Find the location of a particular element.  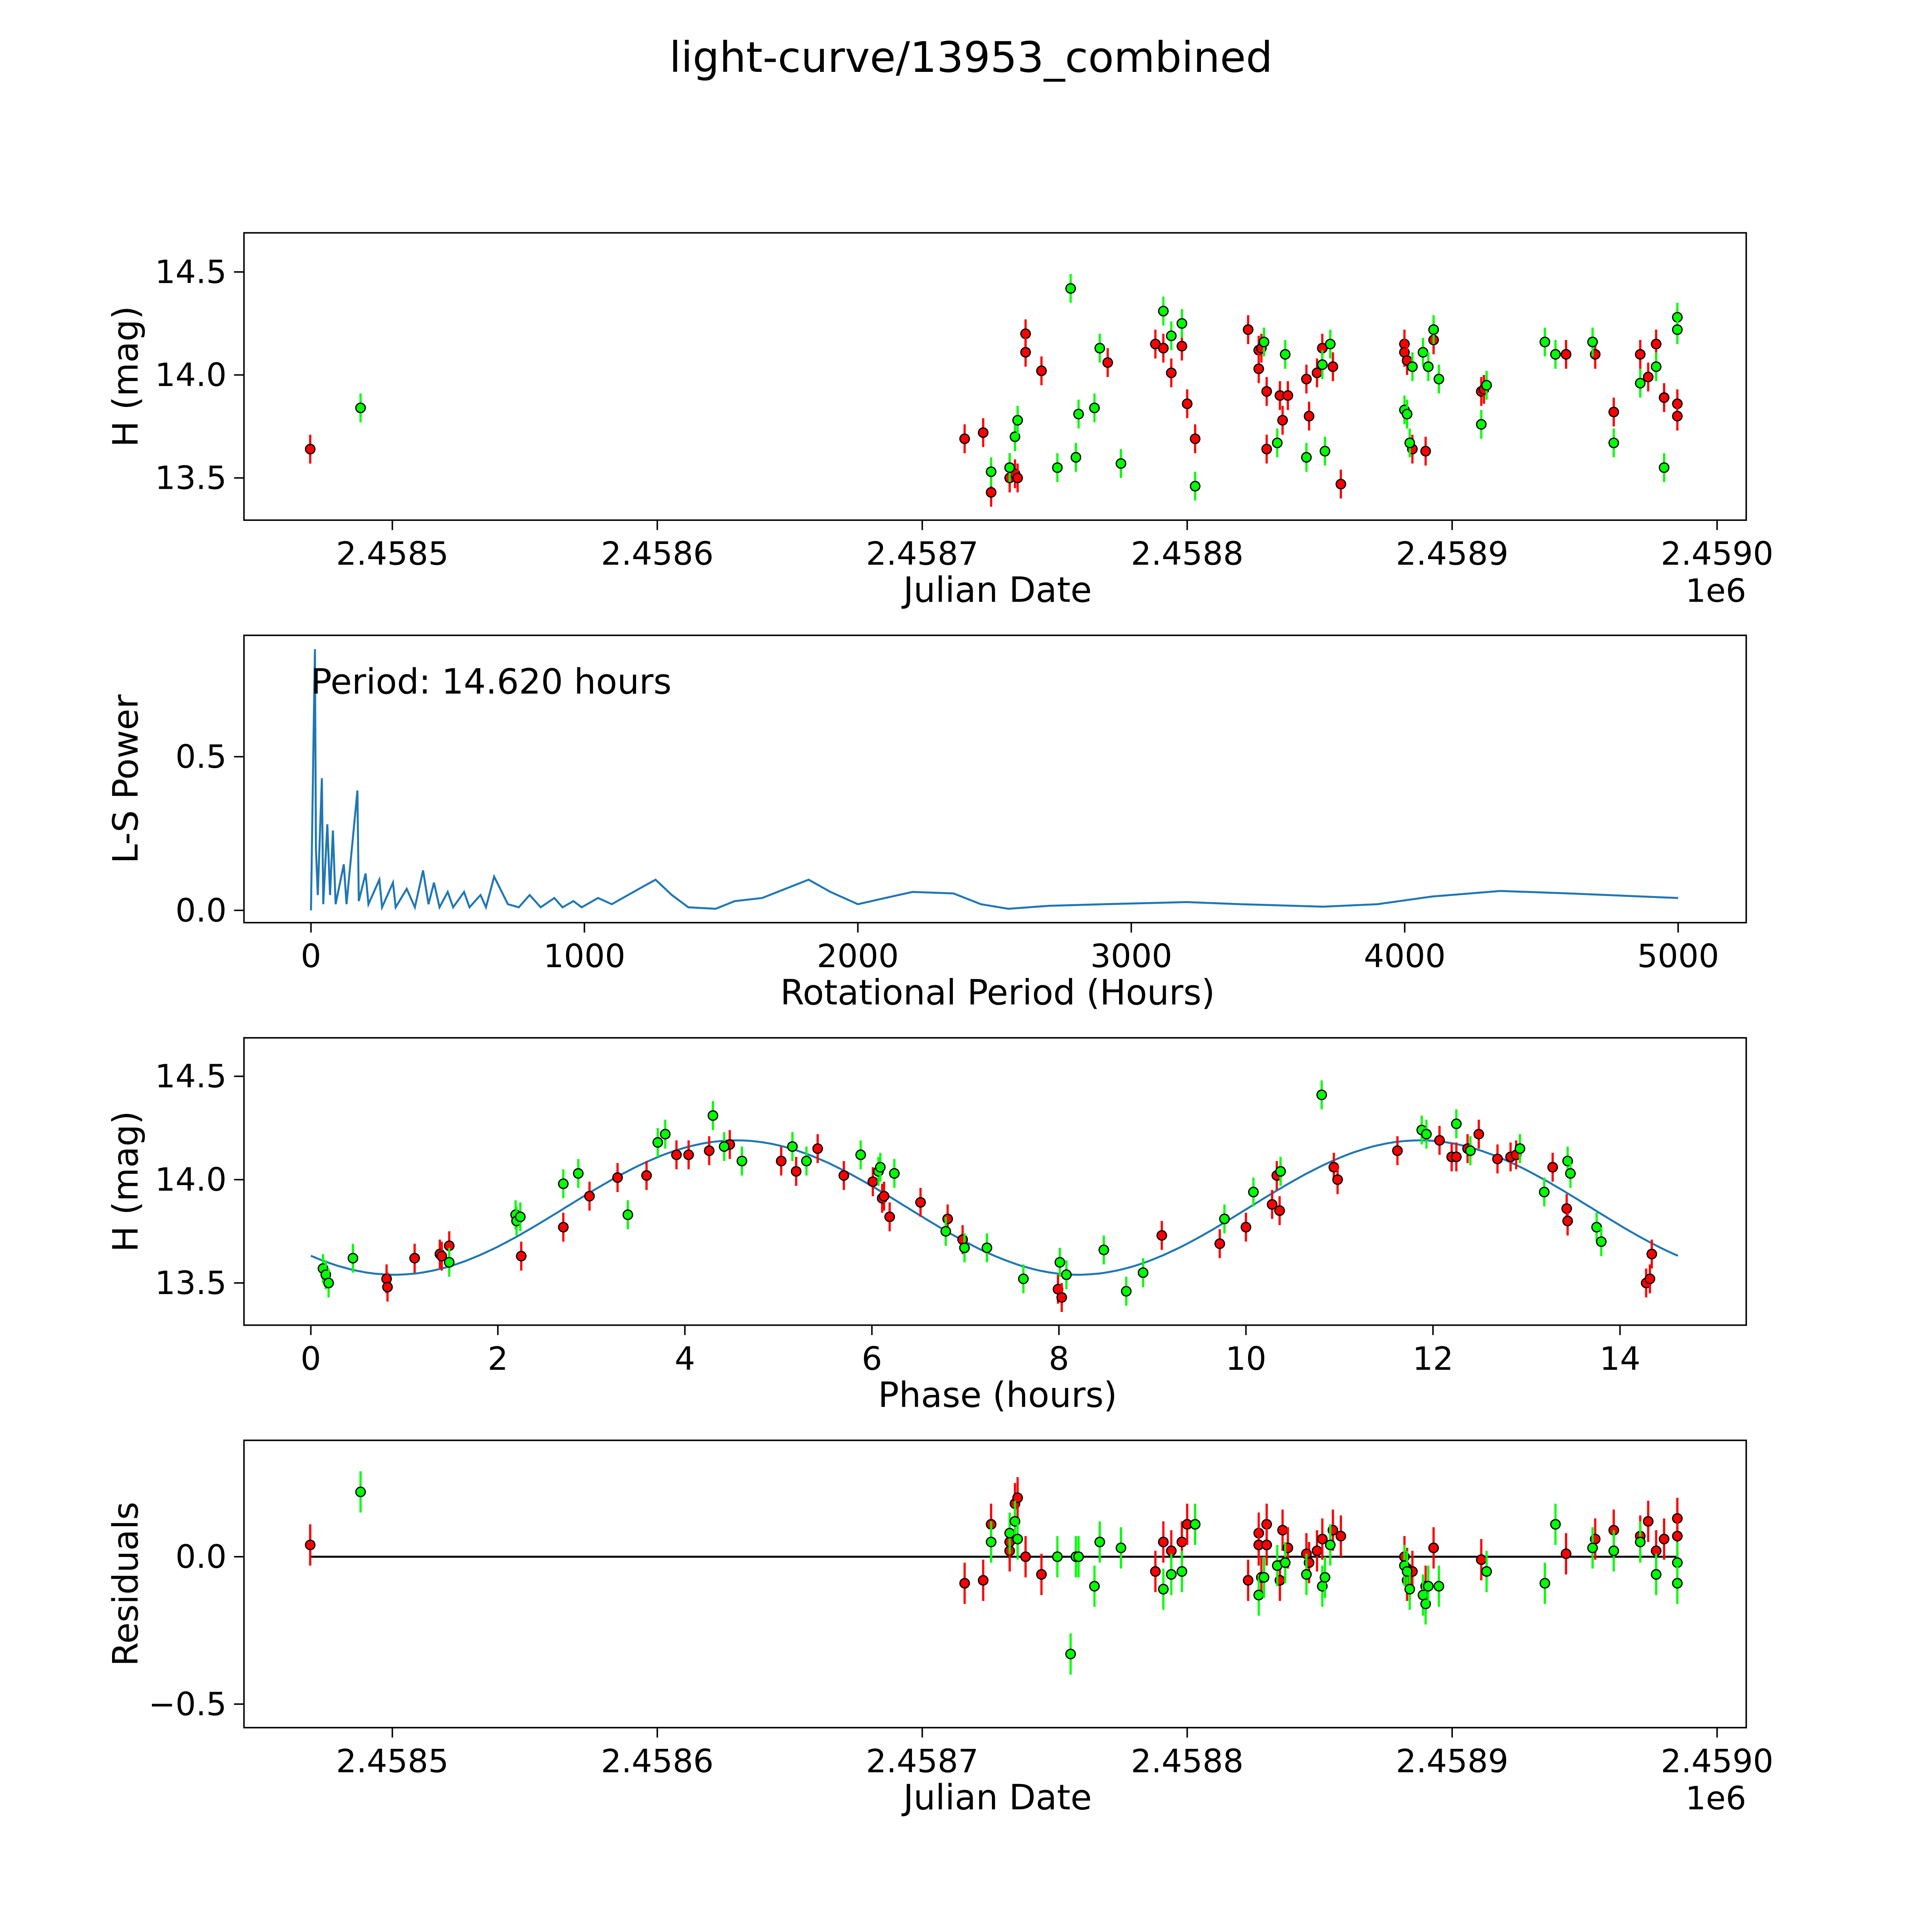

x-tick-label: 2.4585 is located at coordinates (392, 554).